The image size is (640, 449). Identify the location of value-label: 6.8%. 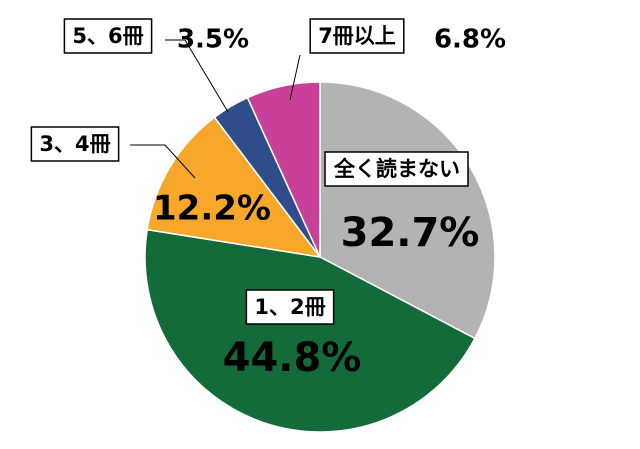
(470, 40).